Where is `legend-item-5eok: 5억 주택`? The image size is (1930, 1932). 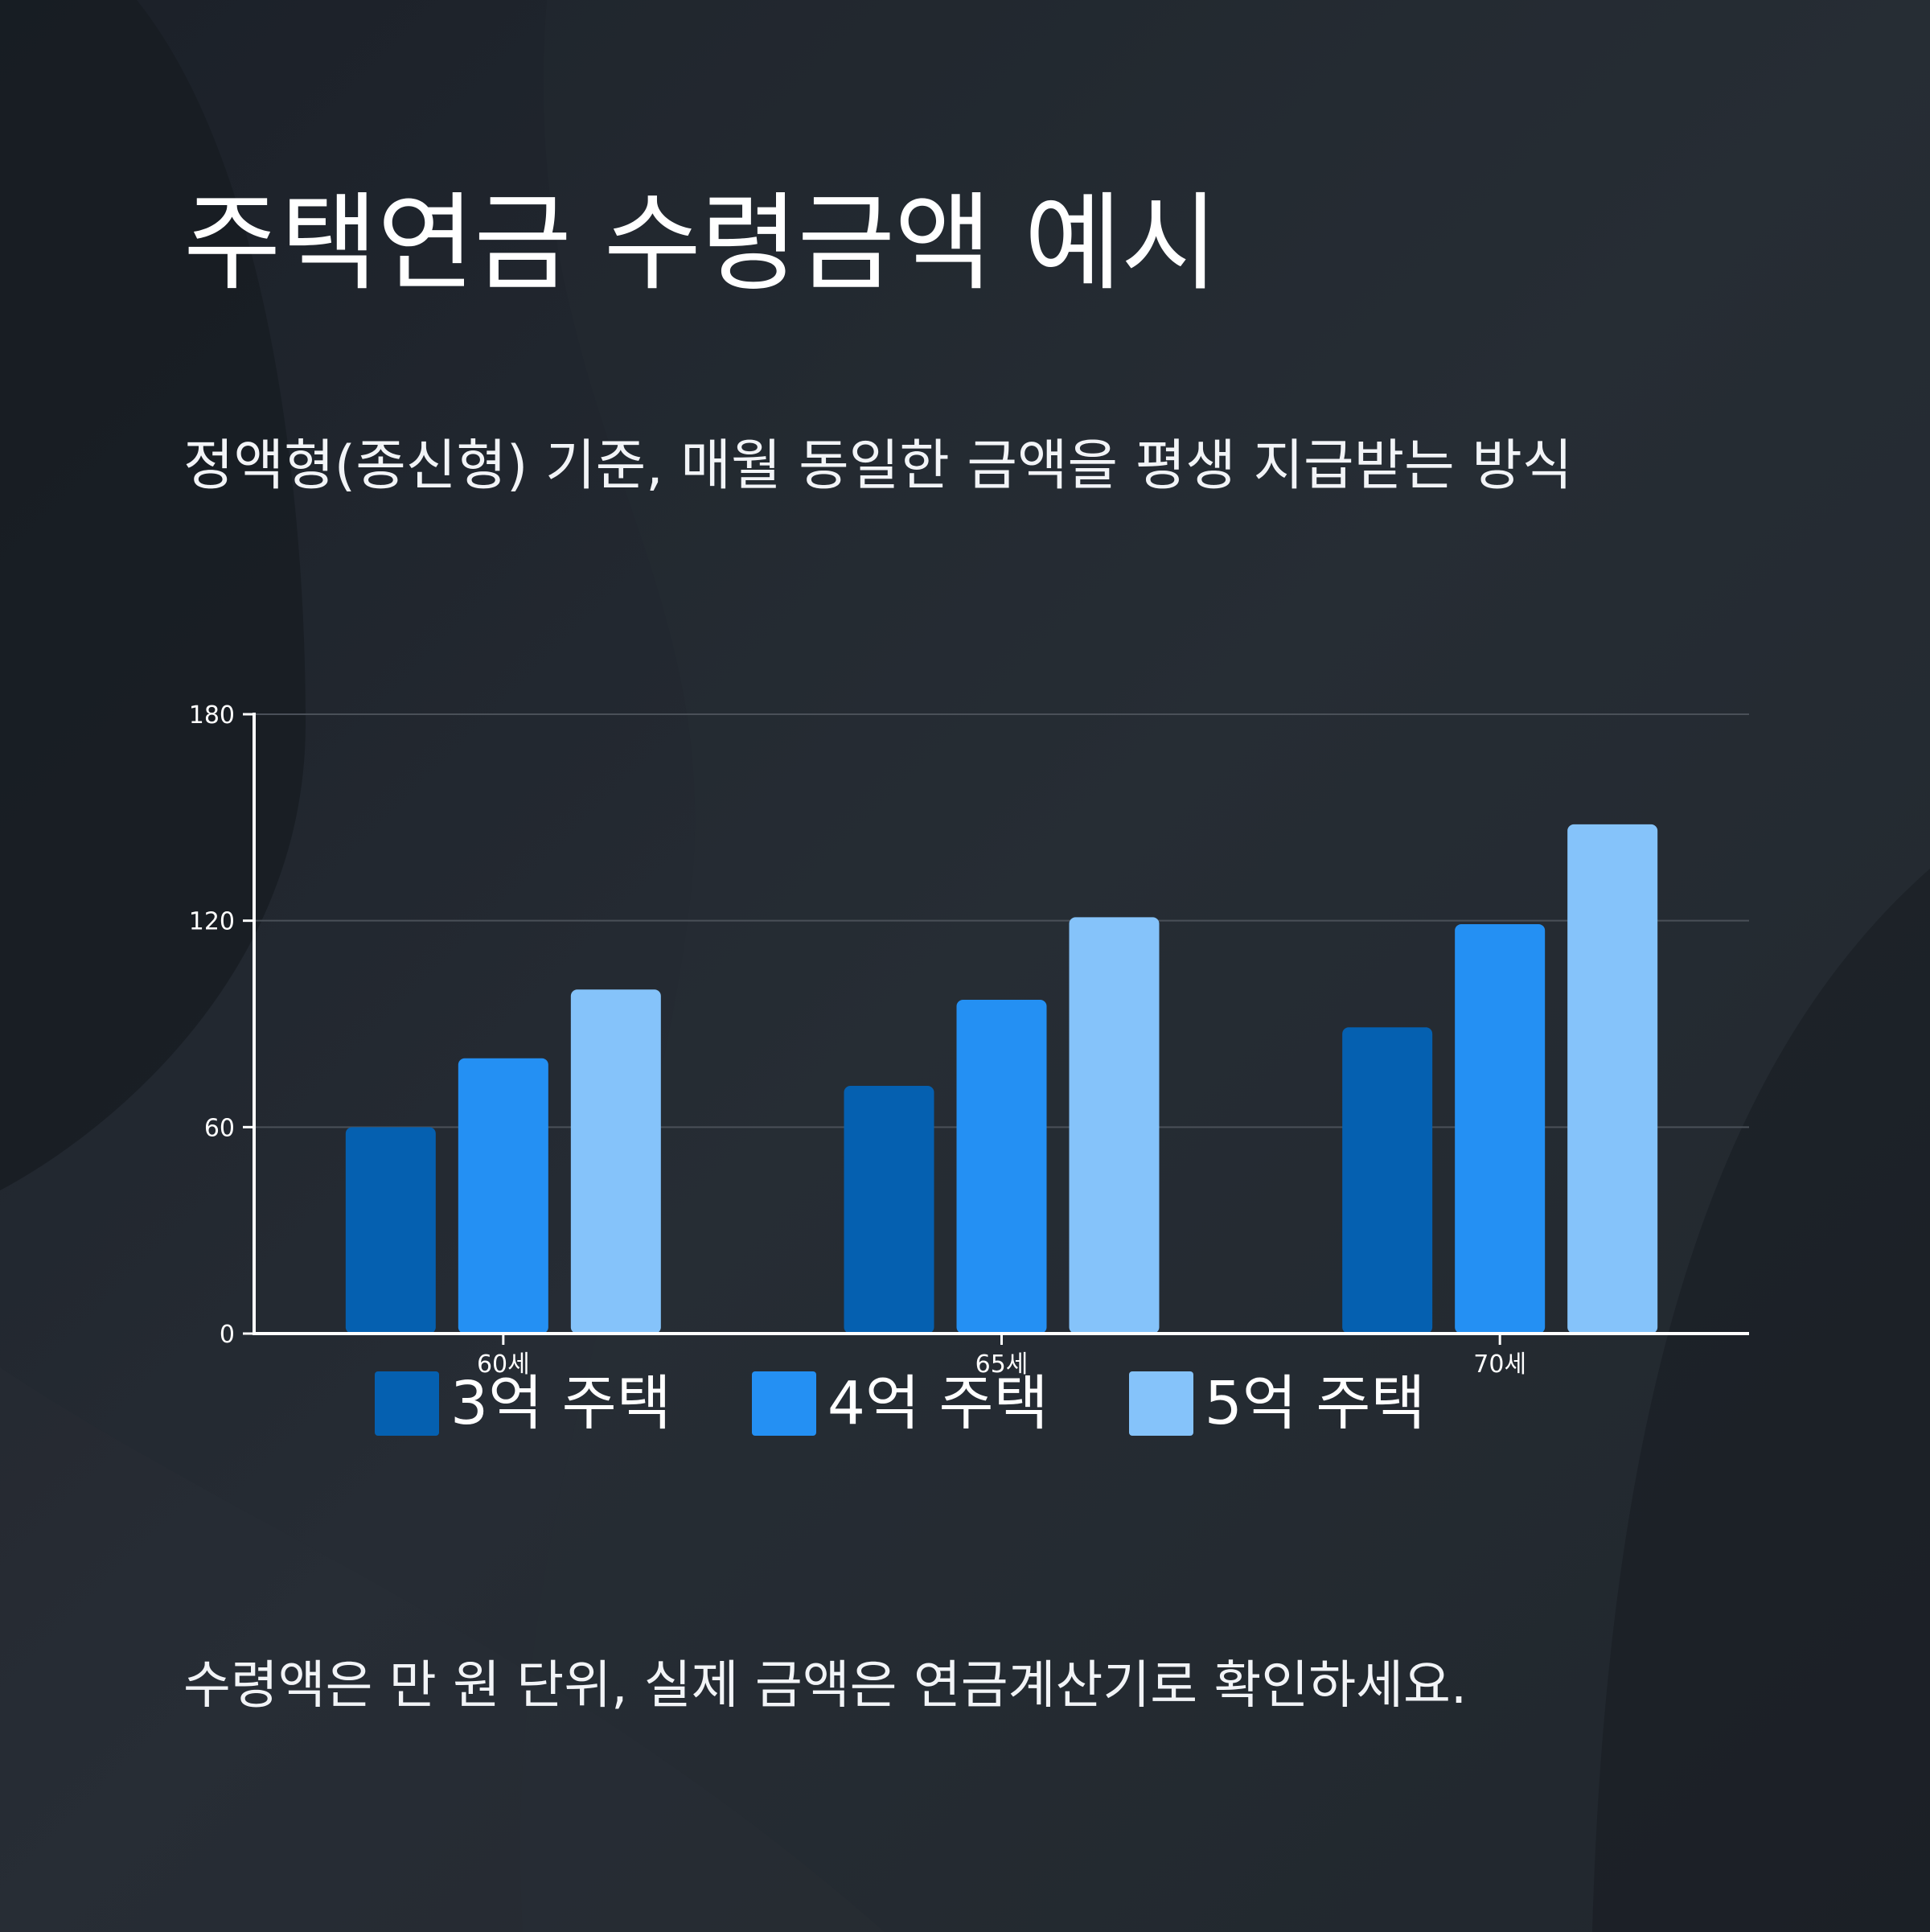
legend-item-5eok: 5억 주택 is located at coordinates (1277, 1403).